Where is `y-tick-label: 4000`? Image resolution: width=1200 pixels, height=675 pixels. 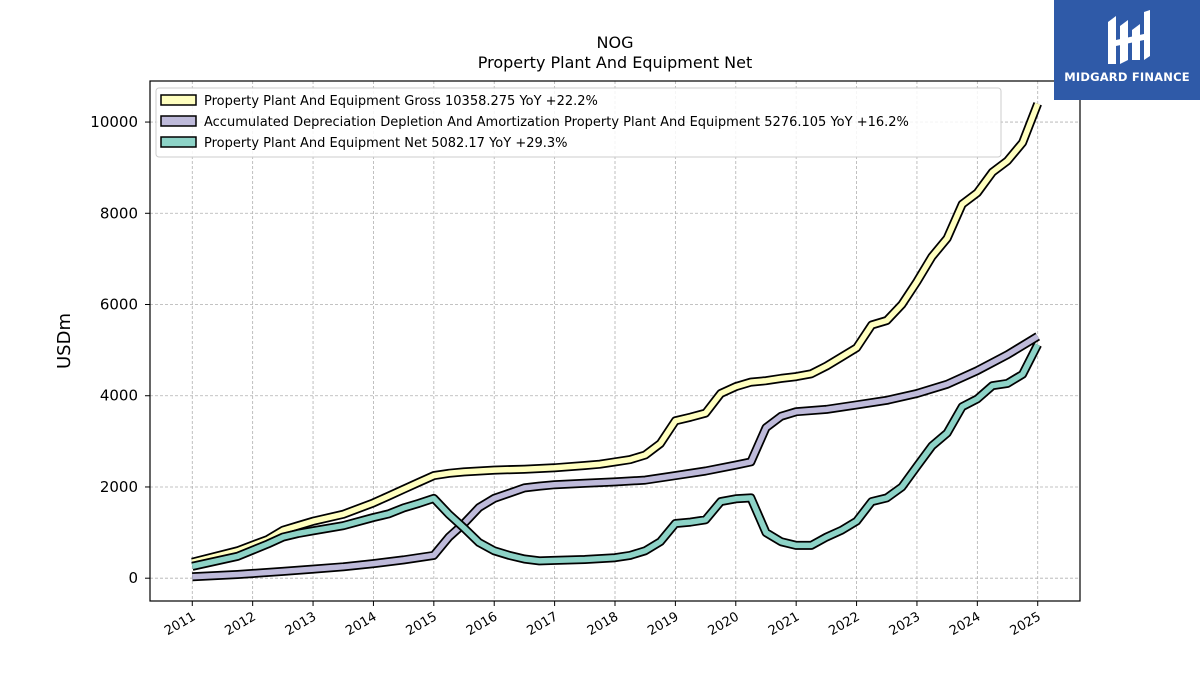
y-tick-label: 4000 is located at coordinates (119, 396).